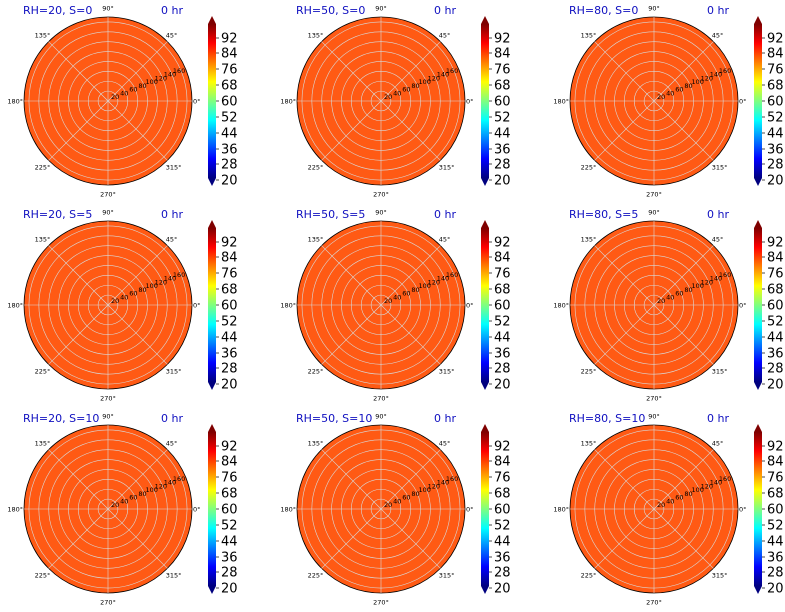 Image resolution: width=785 pixels, height=612 pixels. What do you see at coordinates (115, 301) in the screenshot?
I see `radial-tick-label: 20` at bounding box center [115, 301].